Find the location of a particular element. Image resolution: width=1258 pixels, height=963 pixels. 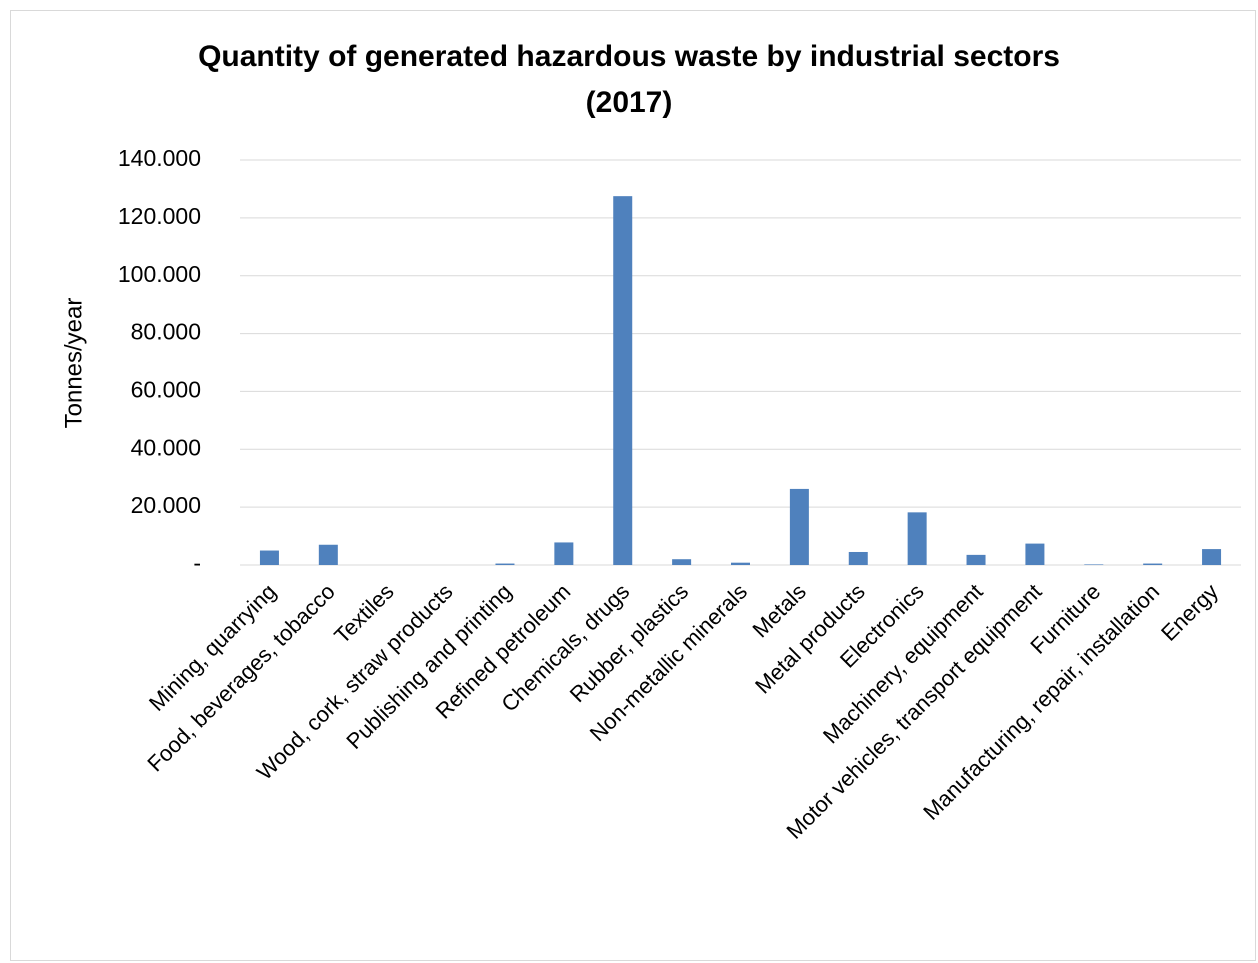

y-tick-label: 120.000 is located at coordinates (159, 216).